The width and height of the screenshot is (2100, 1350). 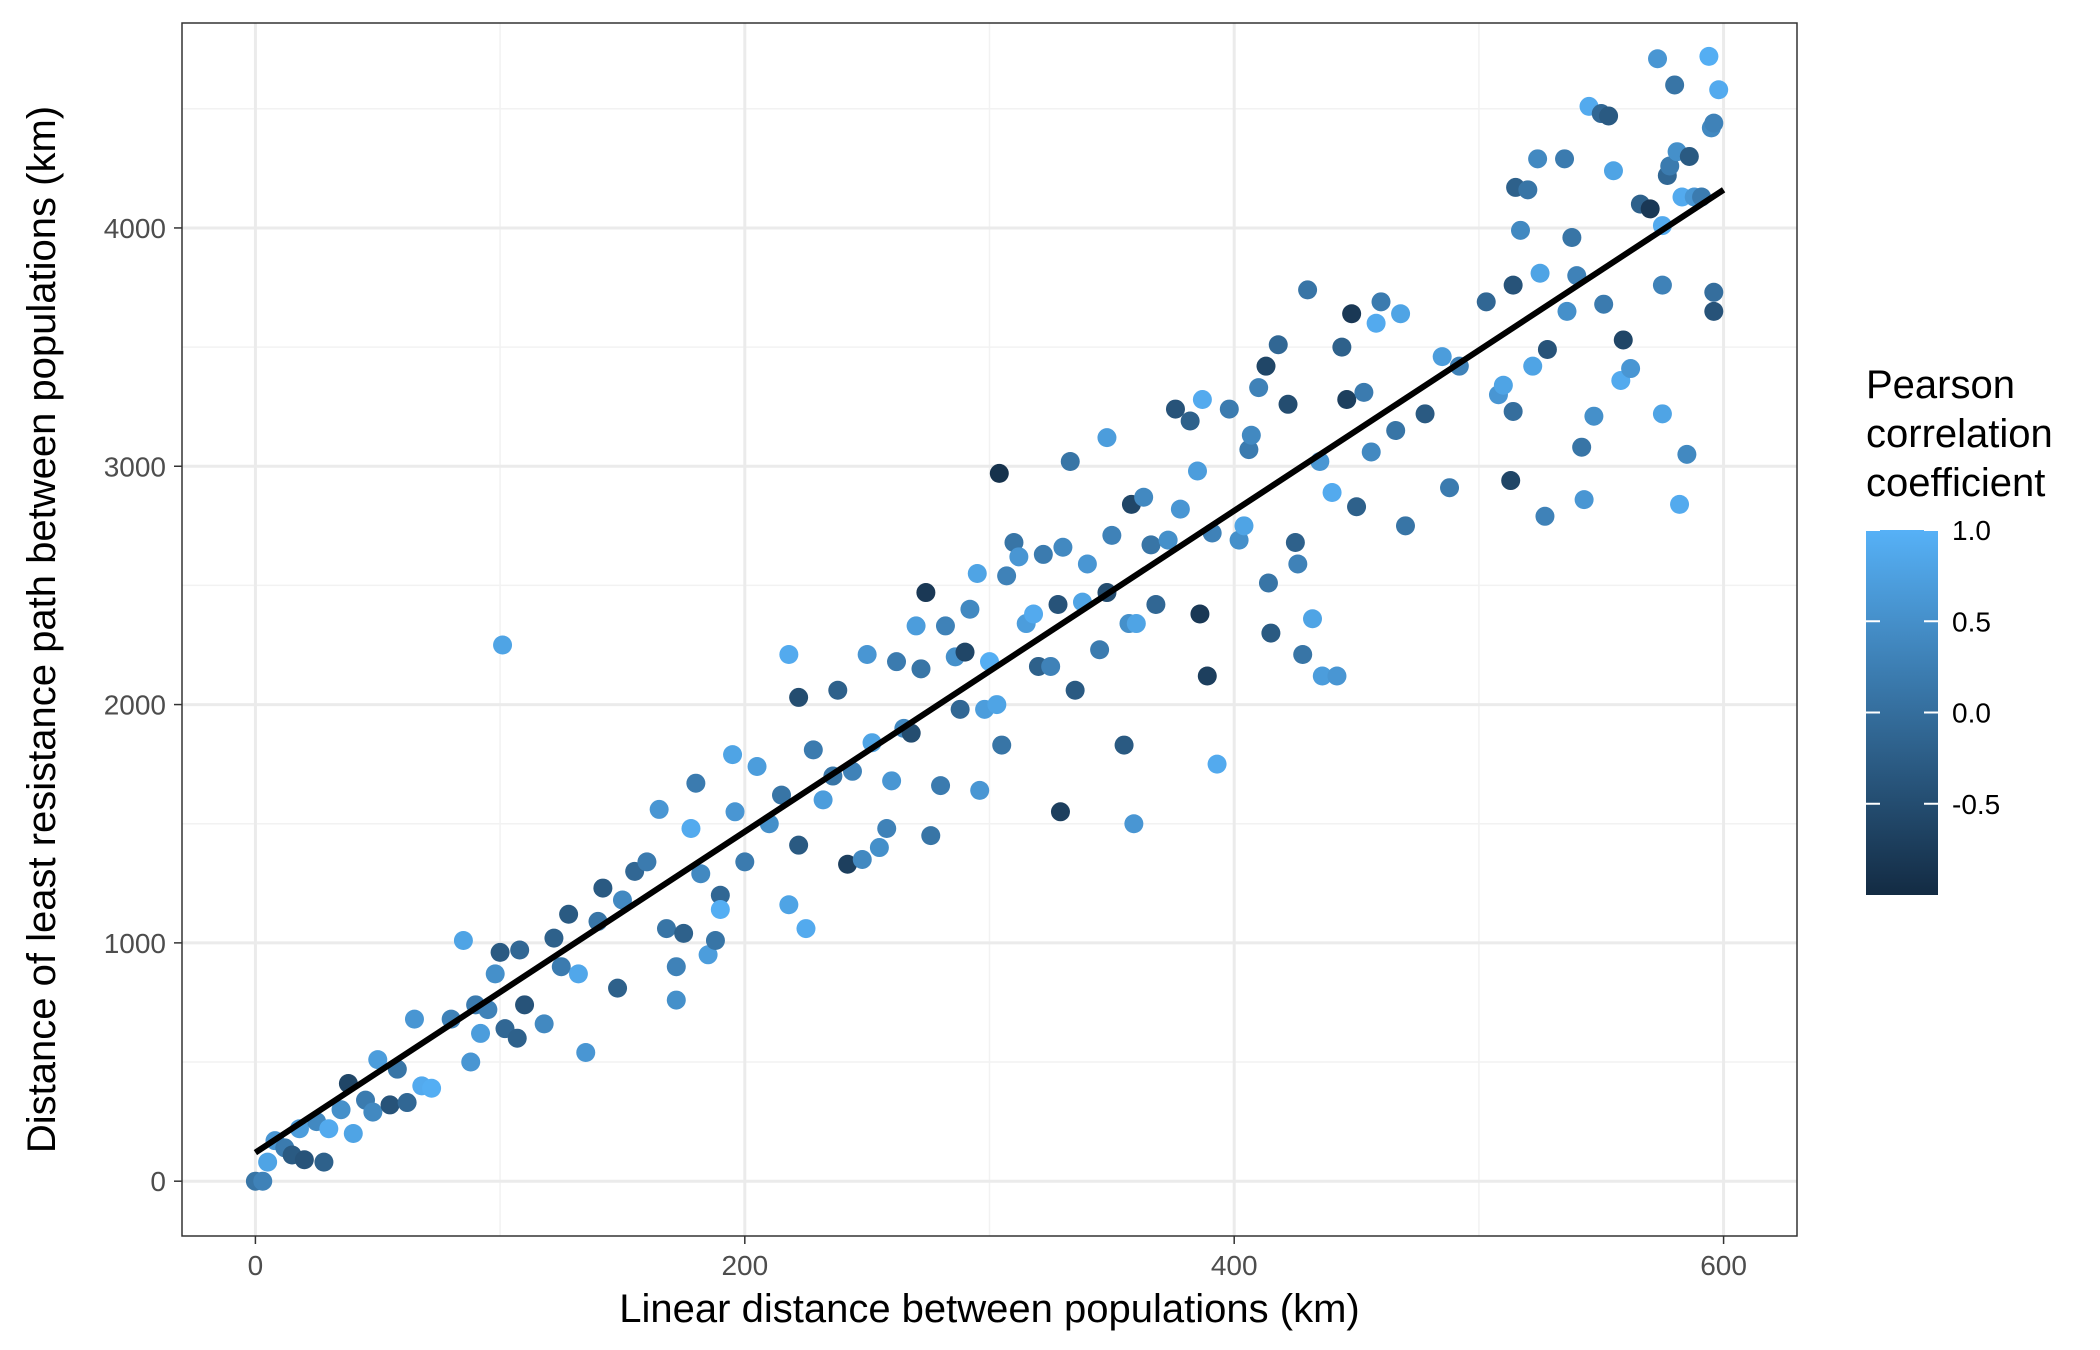 What do you see at coordinates (1971, 530) in the screenshot?
I see `colorbar-tick-label: 1.0` at bounding box center [1971, 530].